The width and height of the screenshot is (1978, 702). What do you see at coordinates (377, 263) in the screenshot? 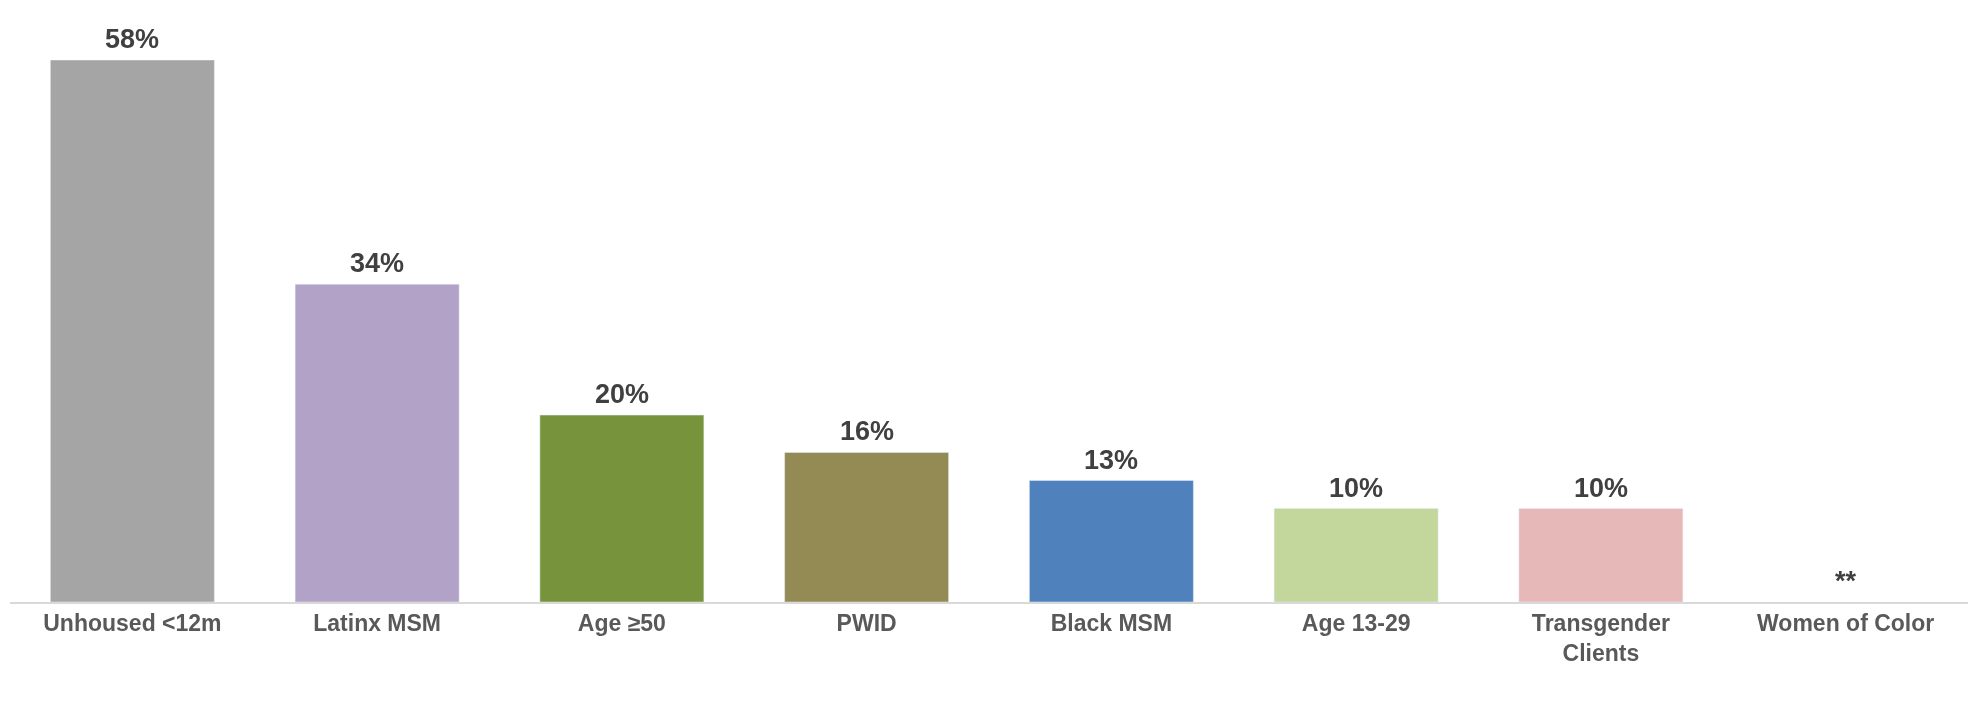
I see `data-label: 34%` at bounding box center [377, 263].